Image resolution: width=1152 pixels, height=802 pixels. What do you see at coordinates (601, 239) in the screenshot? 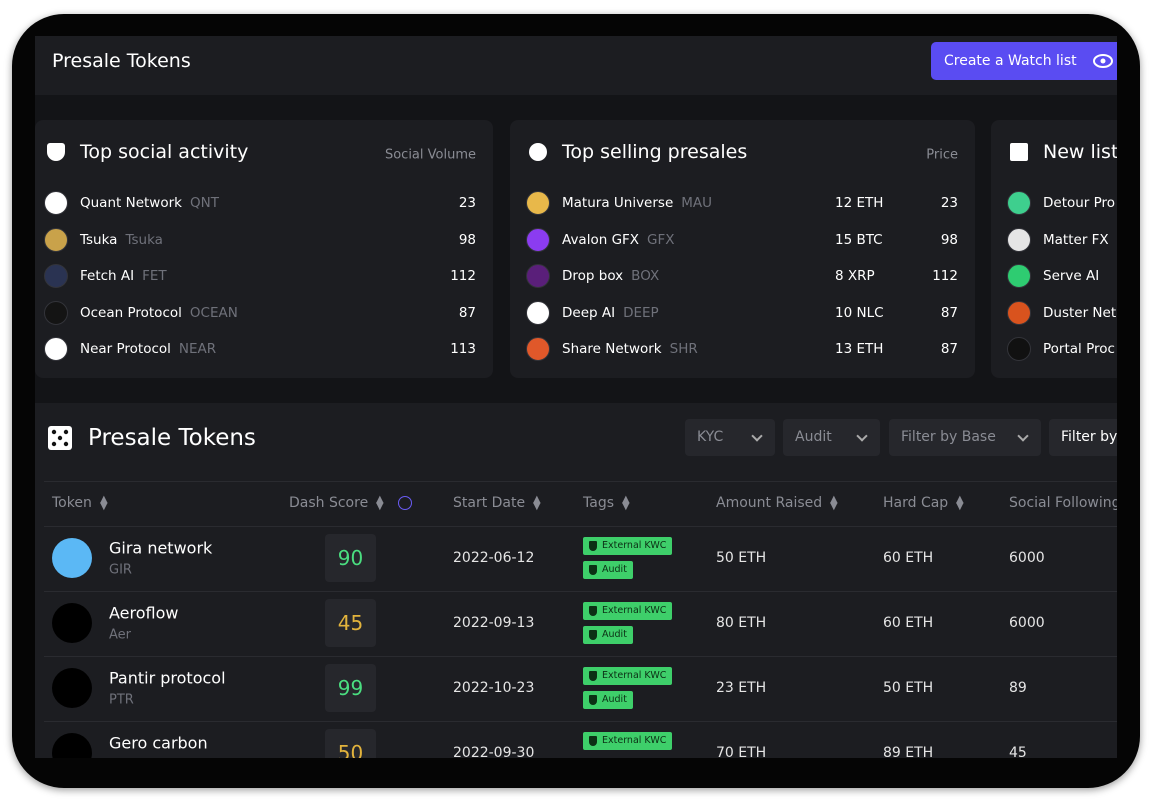
I see `token-name: Avalon GFX` at bounding box center [601, 239].